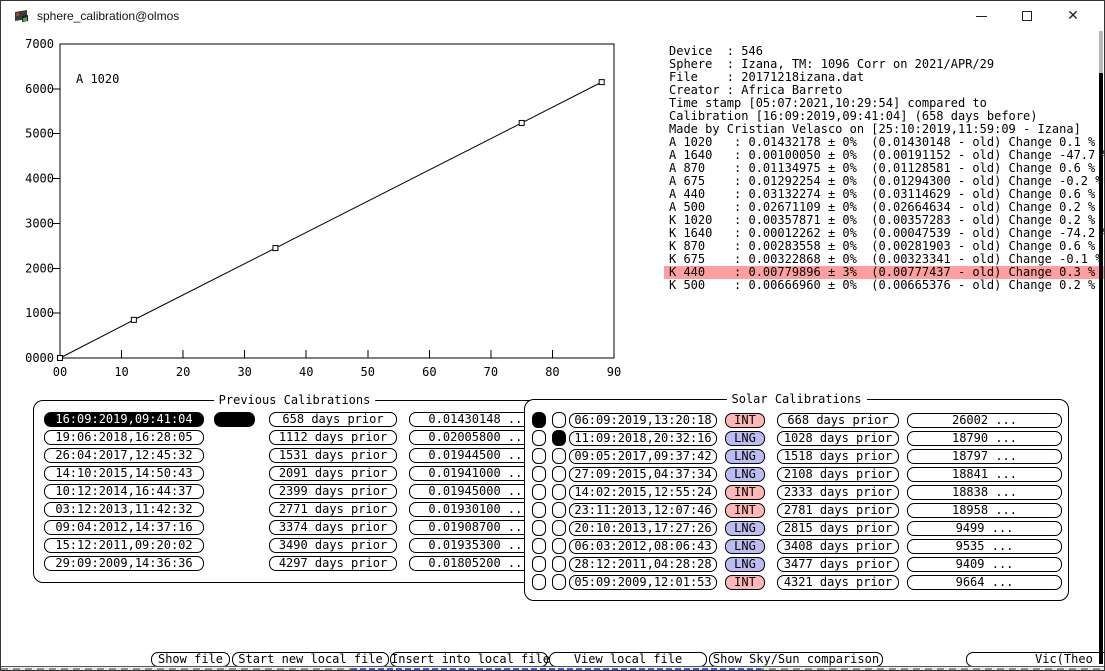 Image resolution: width=1105 pixels, height=671 pixels. I want to click on solar-cal-days-button: 1518 days prior, so click(838, 456).